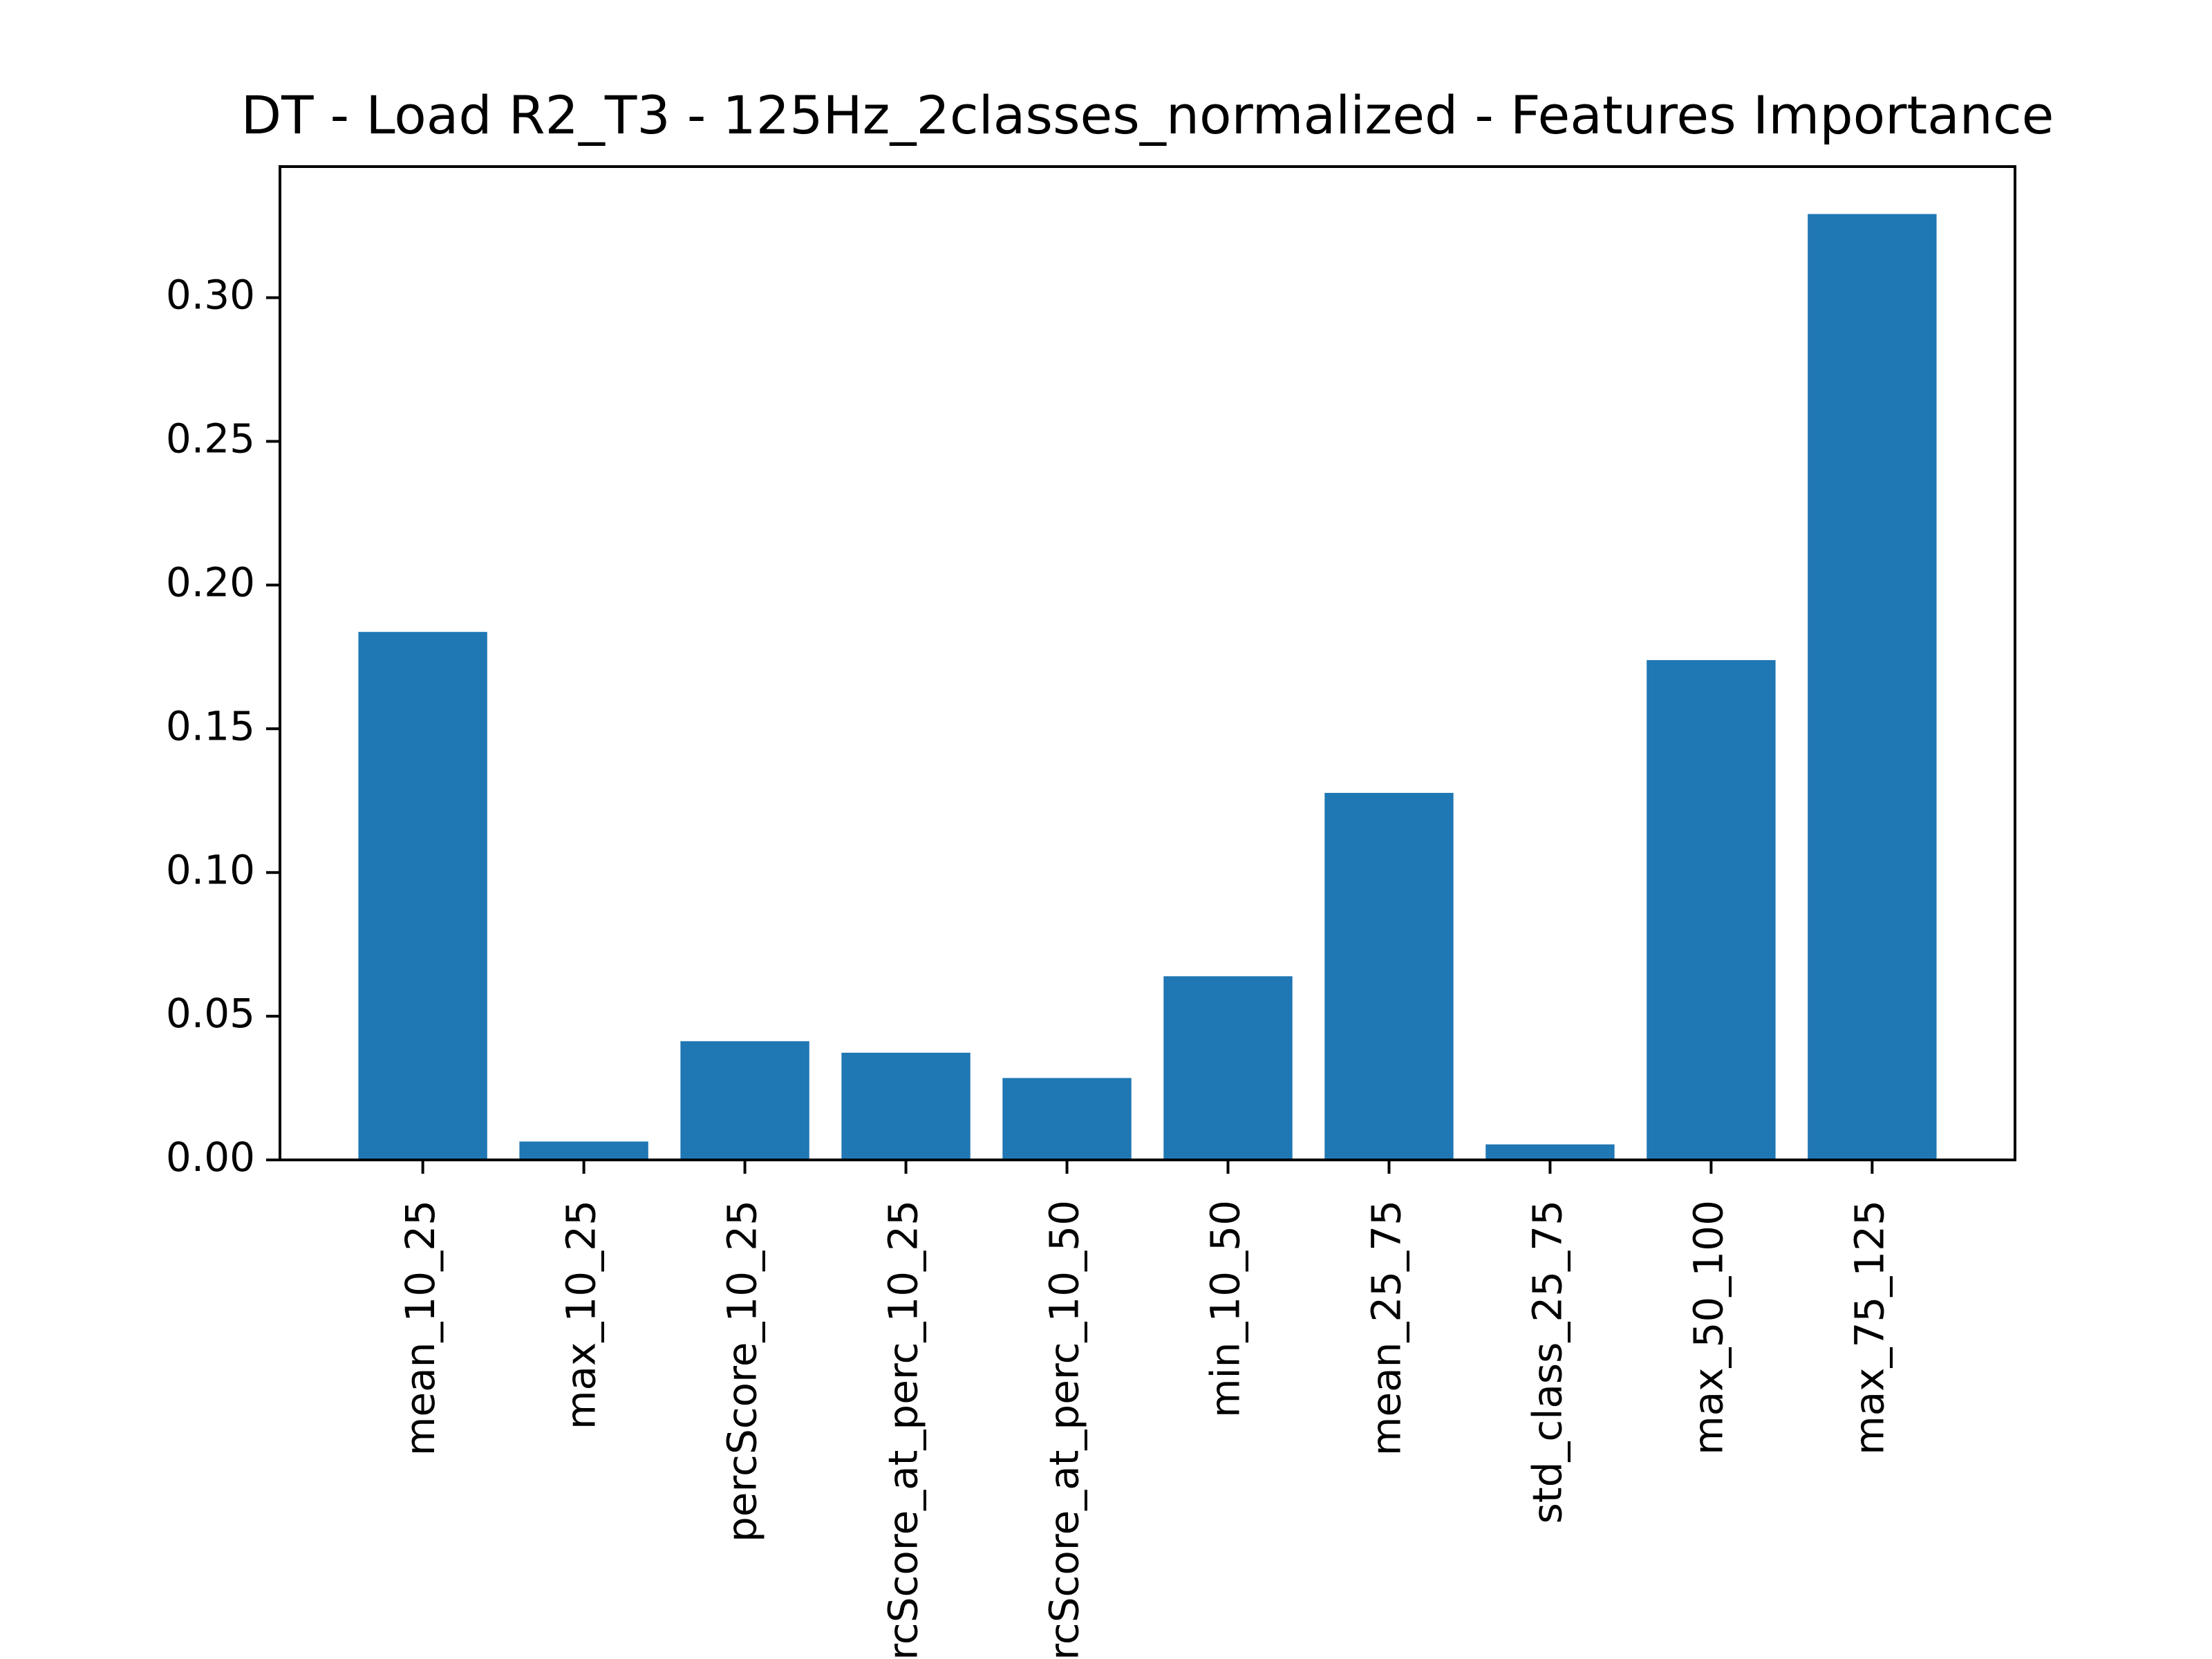 The width and height of the screenshot is (2212, 1659). Describe the element at coordinates (211, 296) in the screenshot. I see `y-tick-label: 0.30` at that location.